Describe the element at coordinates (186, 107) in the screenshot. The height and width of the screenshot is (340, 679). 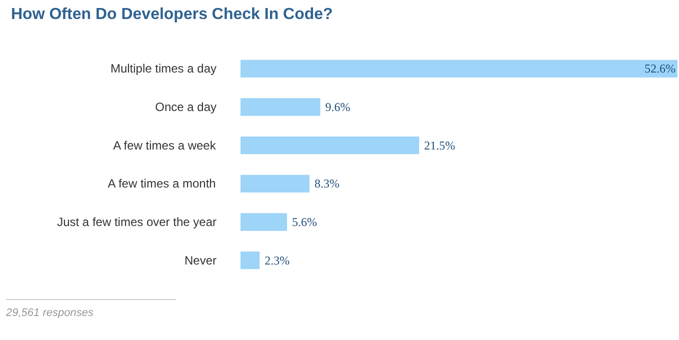
I see `y-tick-label: Once a day` at that location.